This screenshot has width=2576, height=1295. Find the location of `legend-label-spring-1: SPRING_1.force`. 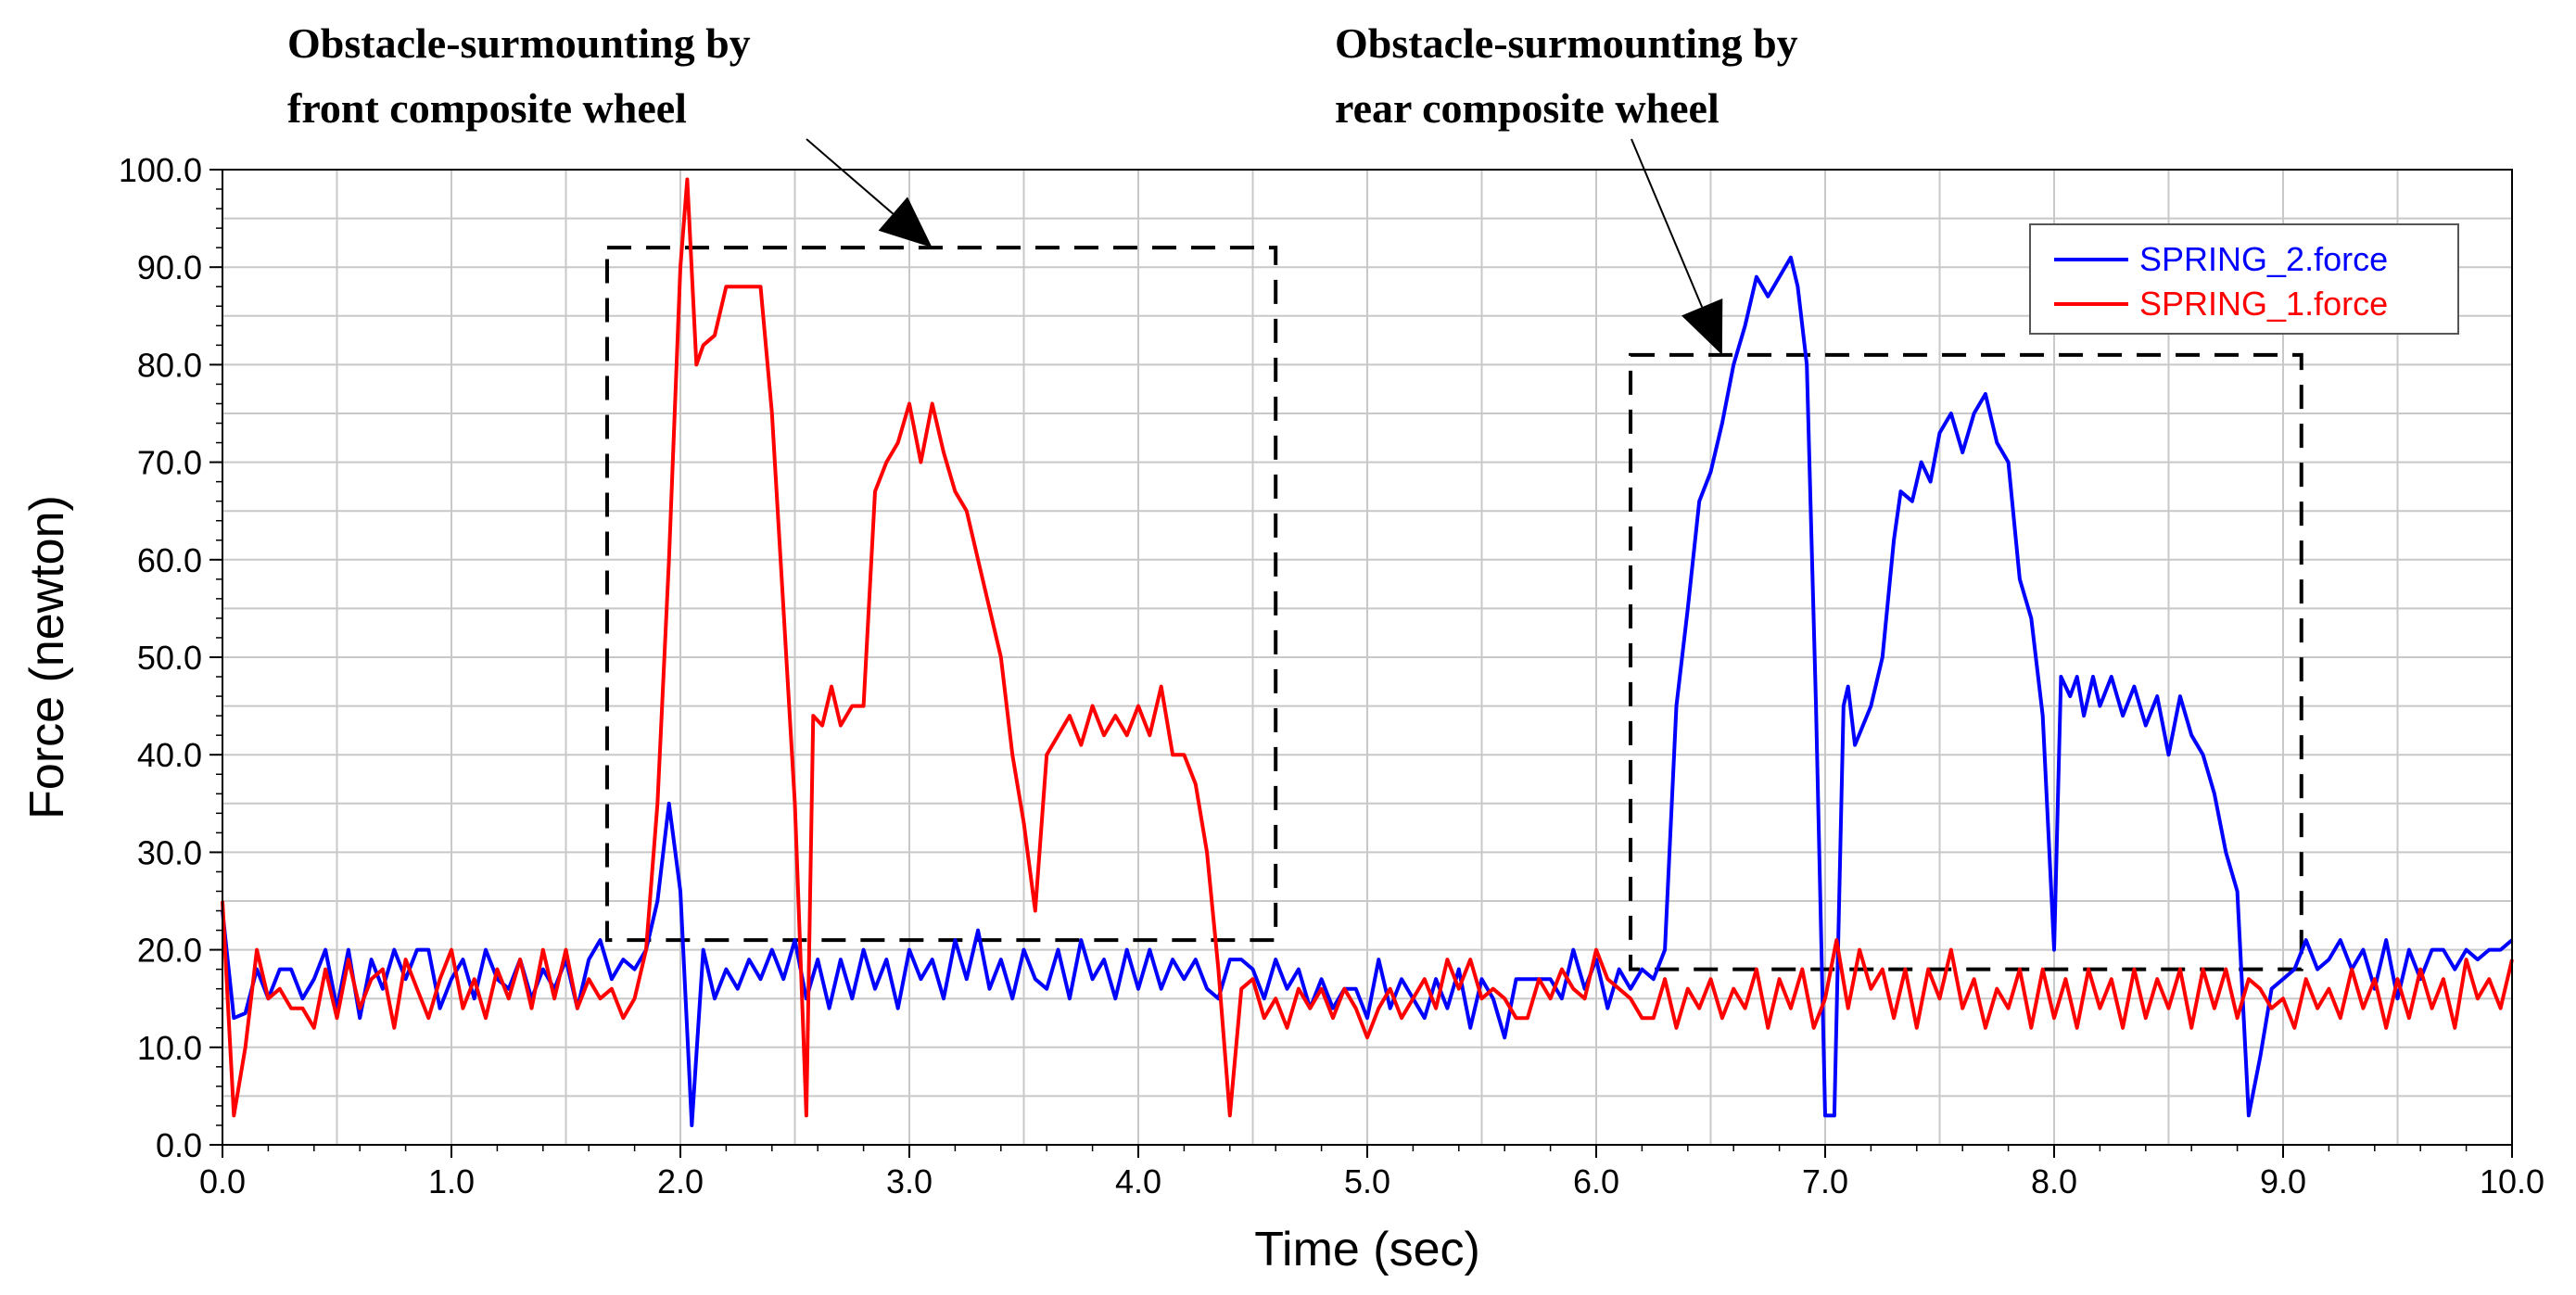

legend-label-spring-1: SPRING_1.force is located at coordinates (2263, 304).